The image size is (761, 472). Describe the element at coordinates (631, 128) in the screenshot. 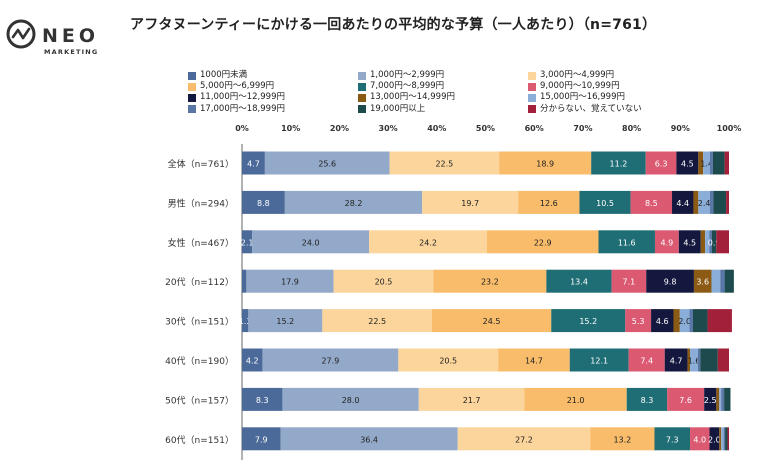

I see `x-tick-label: 80%` at that location.